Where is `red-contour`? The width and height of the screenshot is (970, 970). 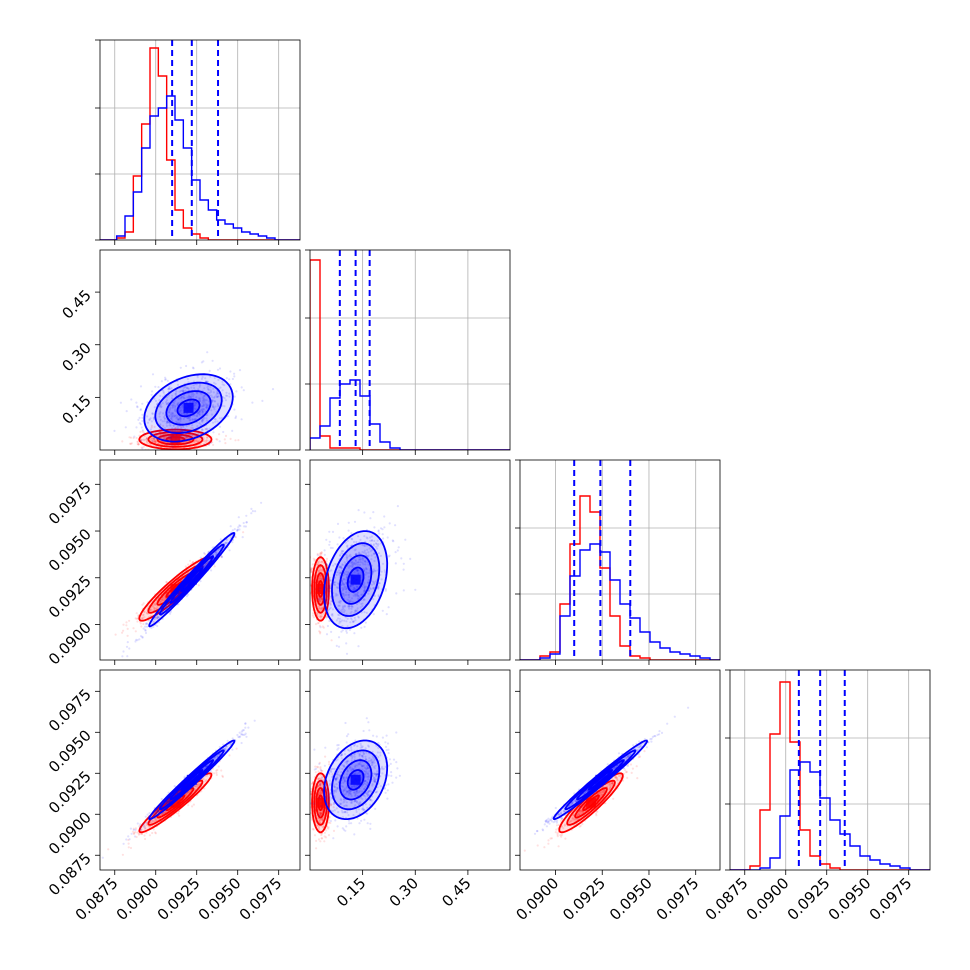
red-contour is located at coordinates (320, 589).